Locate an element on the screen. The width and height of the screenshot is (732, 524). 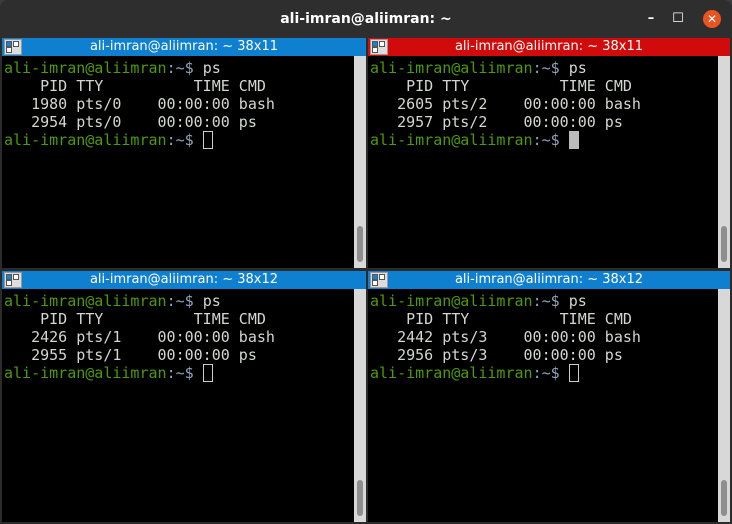
ps-row-1: 2426 pts/1 00:00:00 bash is located at coordinates (139, 337).